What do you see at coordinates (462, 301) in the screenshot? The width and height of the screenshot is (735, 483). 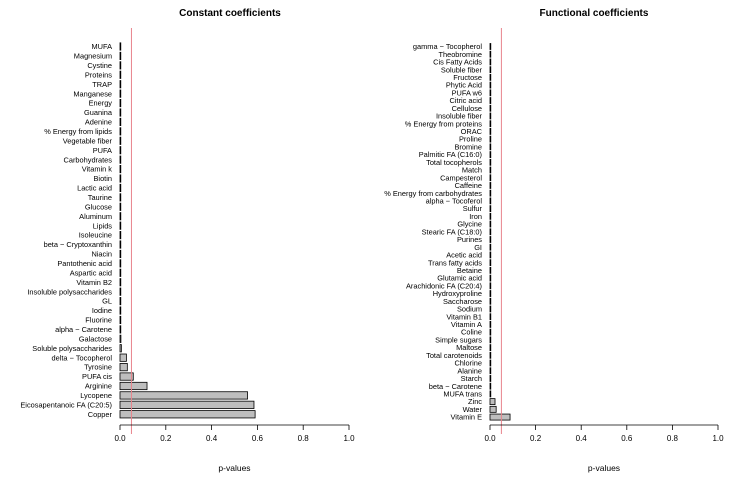 I see `category-label-functional: Saccharose` at bounding box center [462, 301].